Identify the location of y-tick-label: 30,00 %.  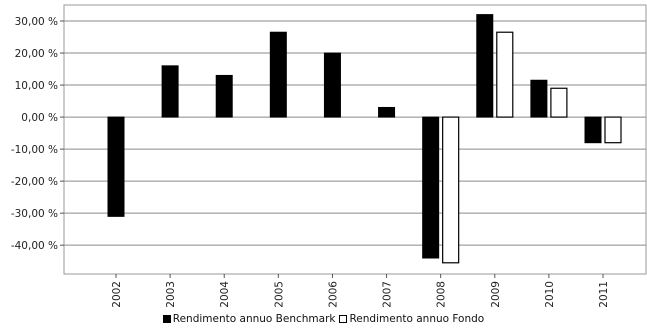
(36, 22).